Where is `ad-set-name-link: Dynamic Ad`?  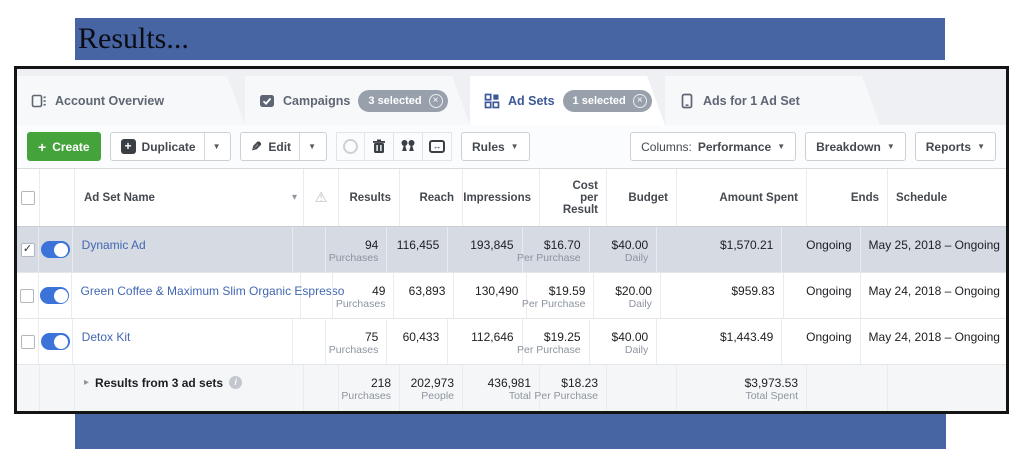 ad-set-name-link: Dynamic Ad is located at coordinates (113, 245).